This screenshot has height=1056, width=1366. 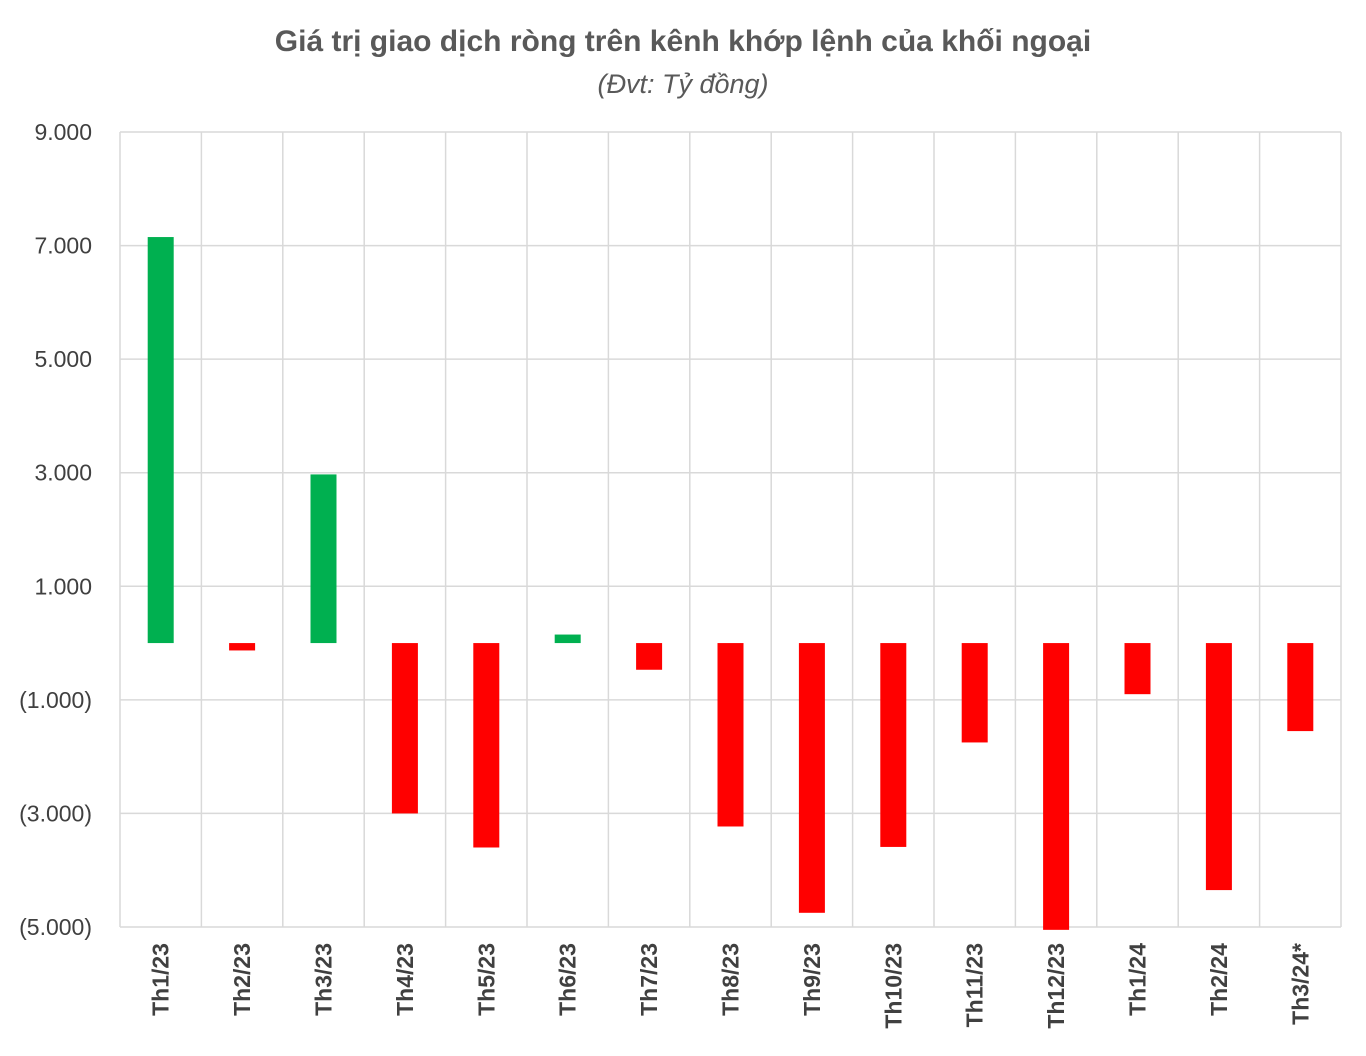 What do you see at coordinates (55, 813) in the screenshot?
I see `y-tick-label: (3.000)` at bounding box center [55, 813].